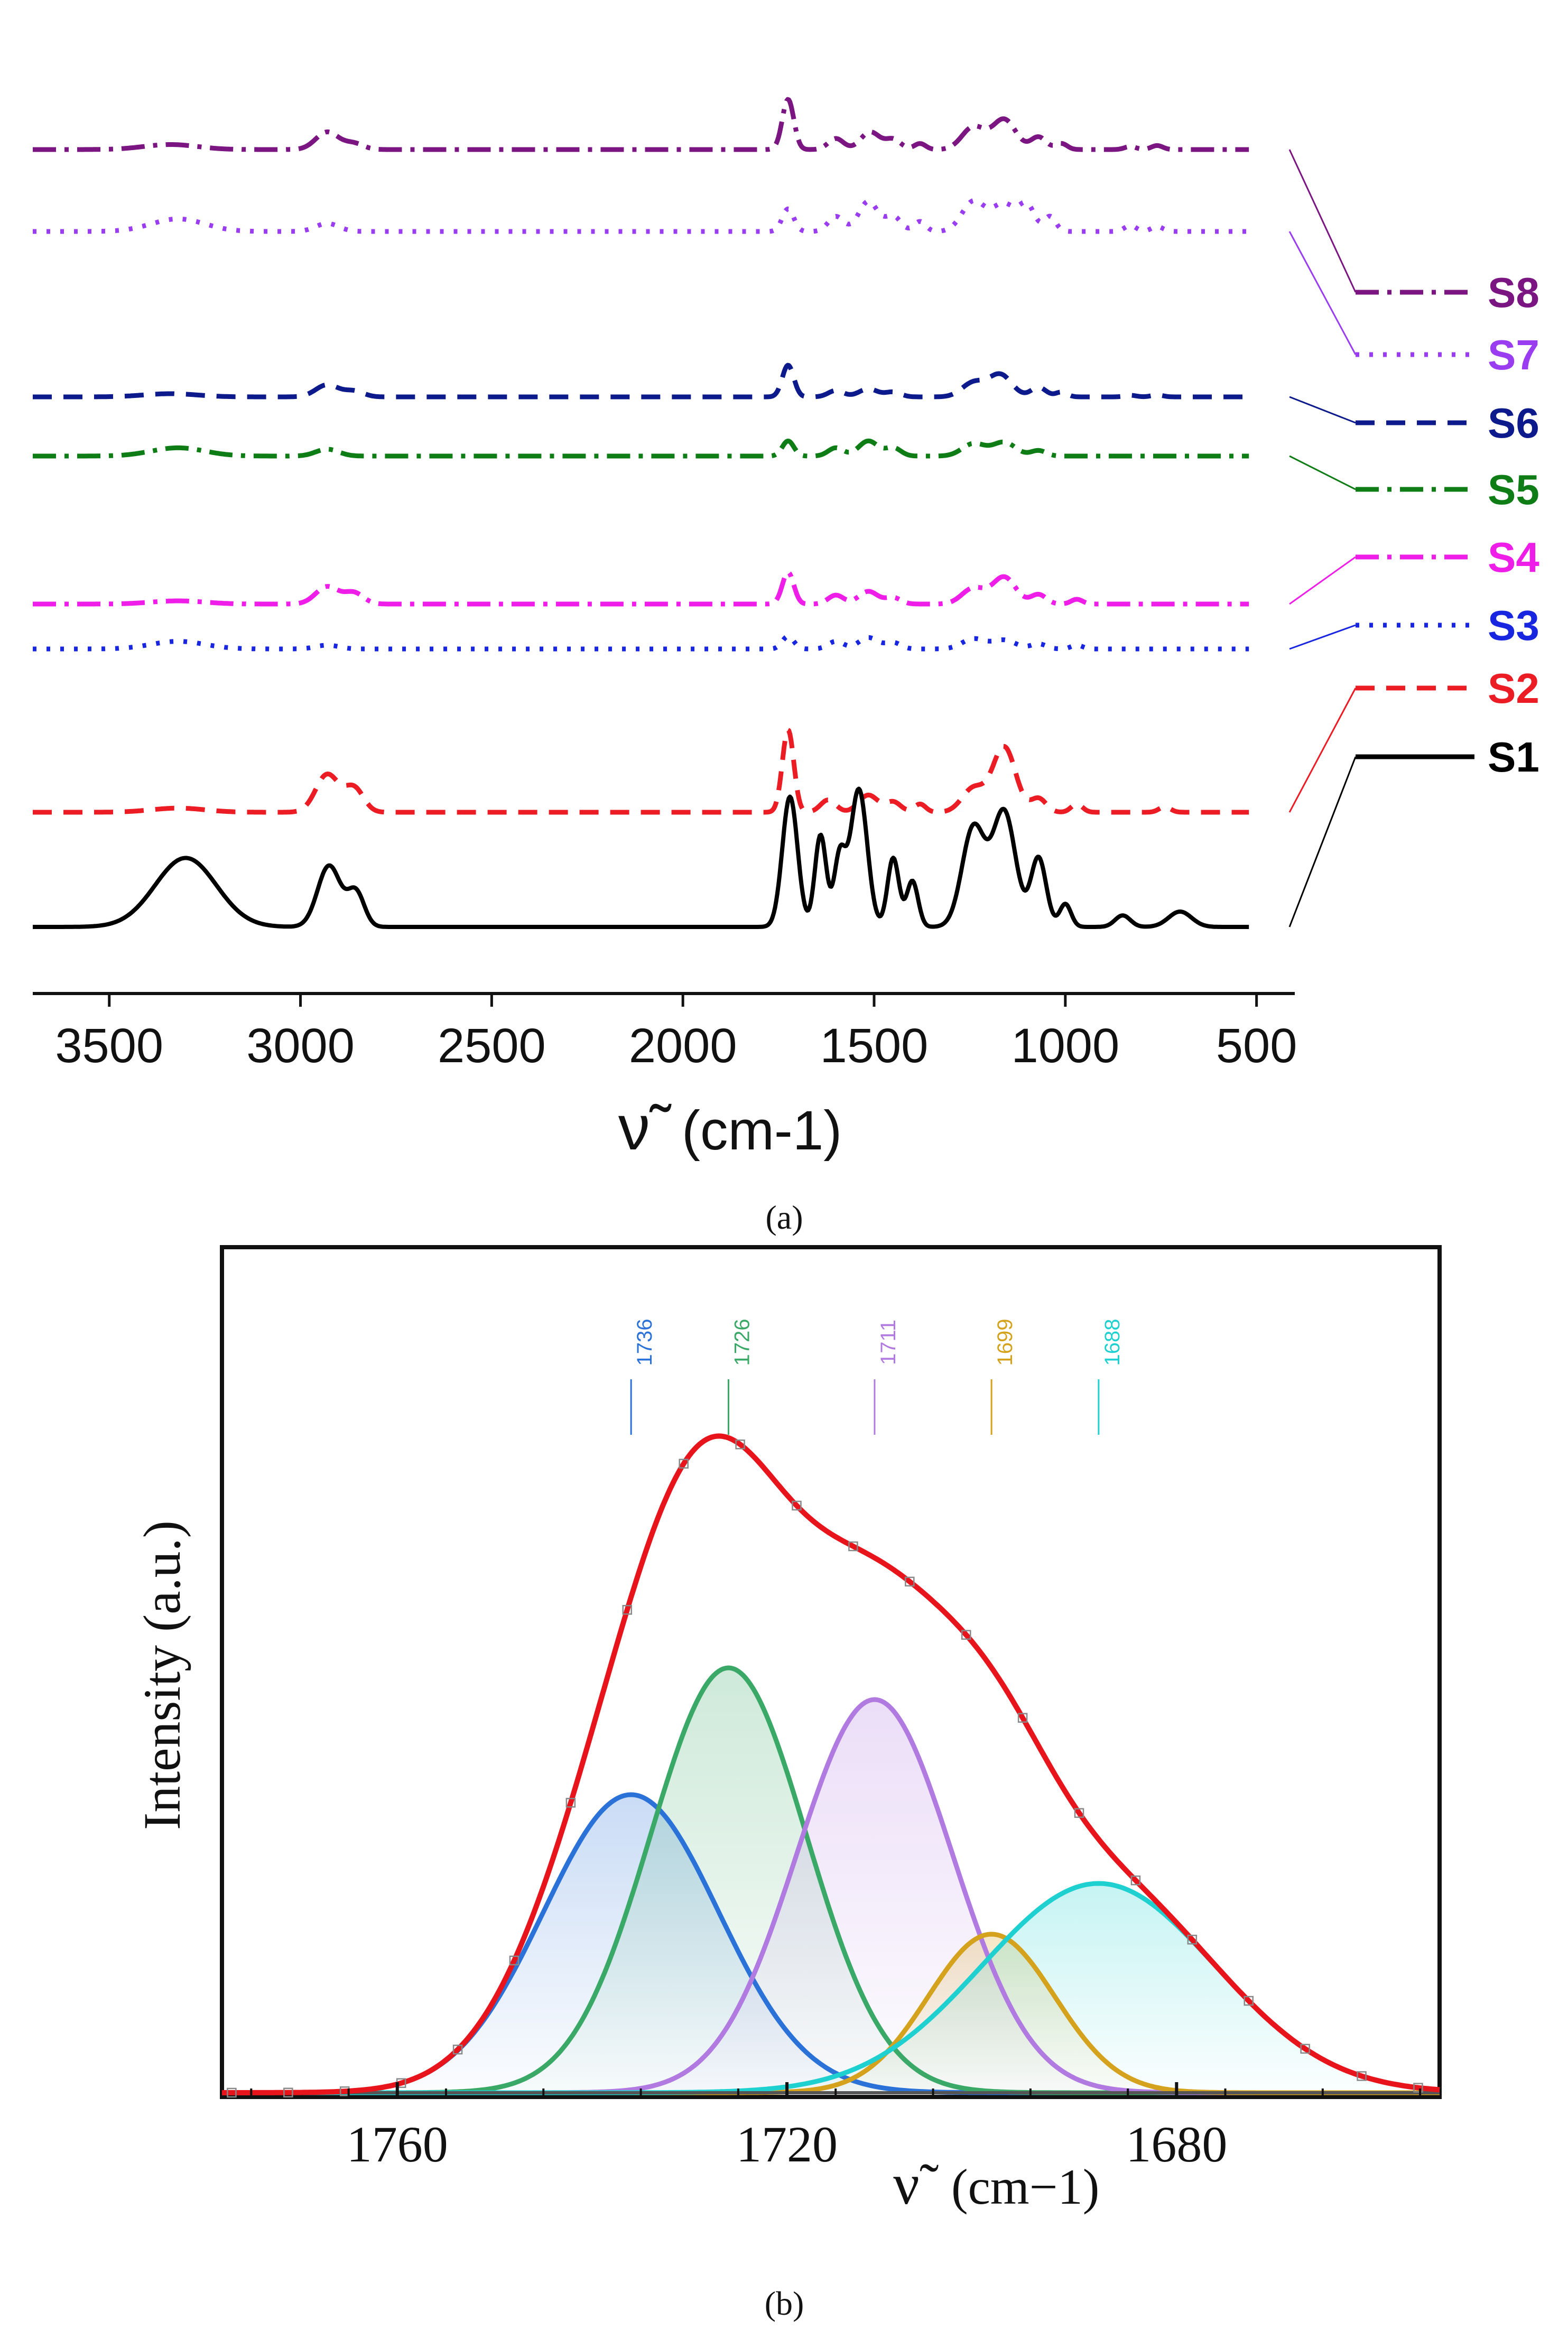  Describe the element at coordinates (162, 1675) in the screenshot. I see `panel-b-y-label: Intensity (a.u.)` at that location.